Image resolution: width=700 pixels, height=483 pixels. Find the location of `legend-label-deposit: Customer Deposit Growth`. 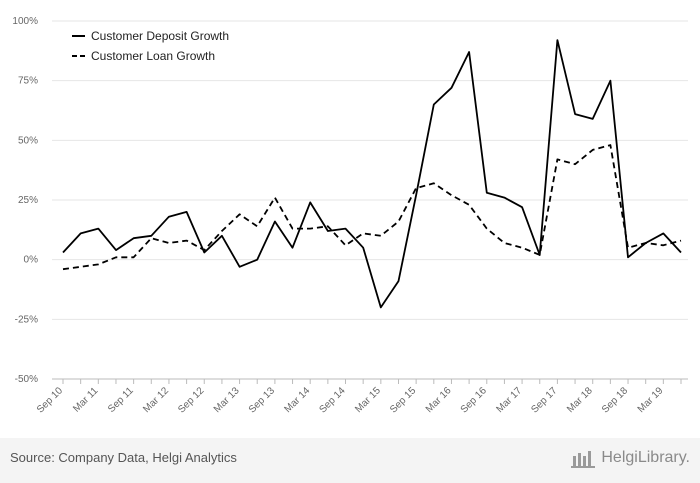

legend-label-deposit: Customer Deposit Growth is located at coordinates (160, 36).